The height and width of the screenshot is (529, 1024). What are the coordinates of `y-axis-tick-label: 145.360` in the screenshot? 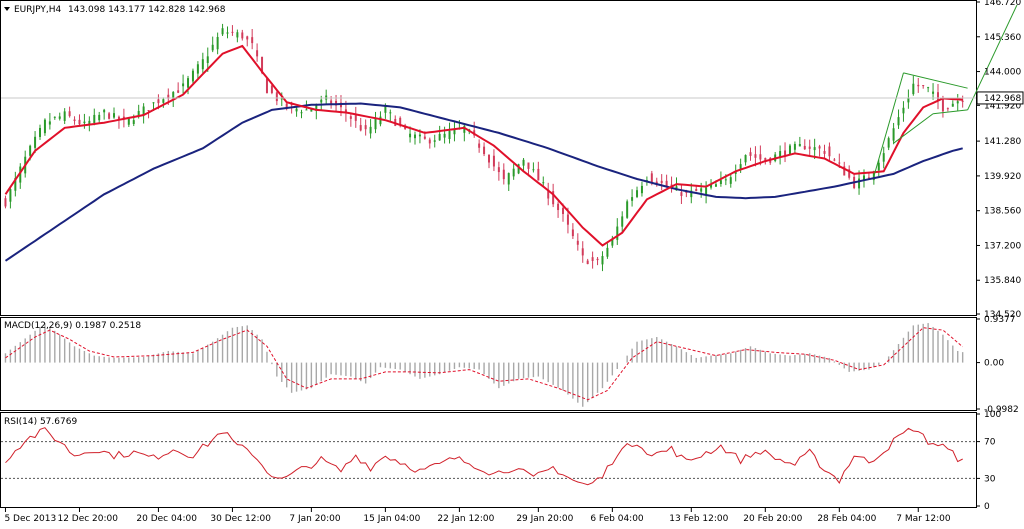 It's located at (1002, 38).